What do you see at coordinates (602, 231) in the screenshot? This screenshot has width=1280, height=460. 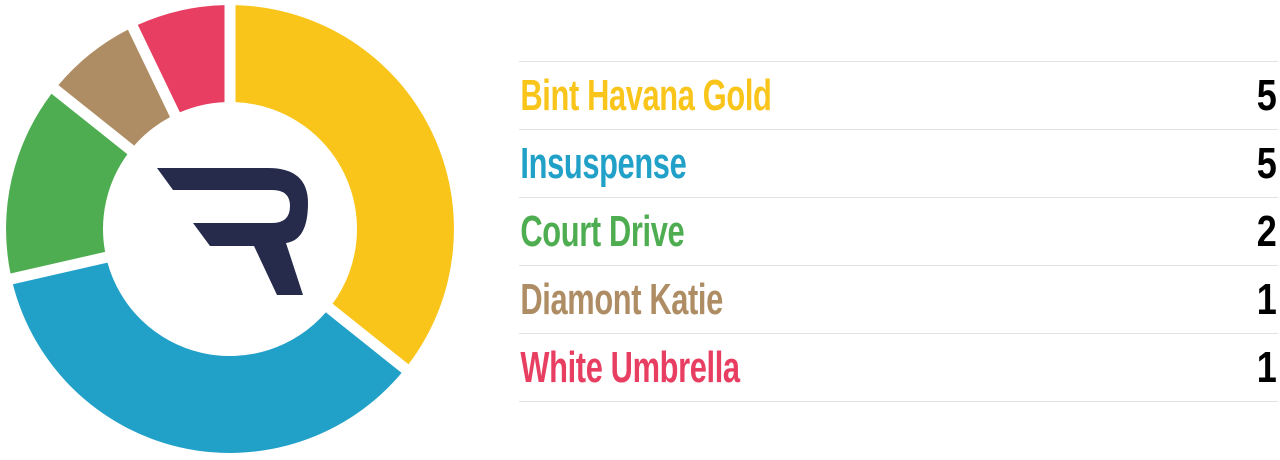 I see `legend-label: Court Drive` at bounding box center [602, 231].